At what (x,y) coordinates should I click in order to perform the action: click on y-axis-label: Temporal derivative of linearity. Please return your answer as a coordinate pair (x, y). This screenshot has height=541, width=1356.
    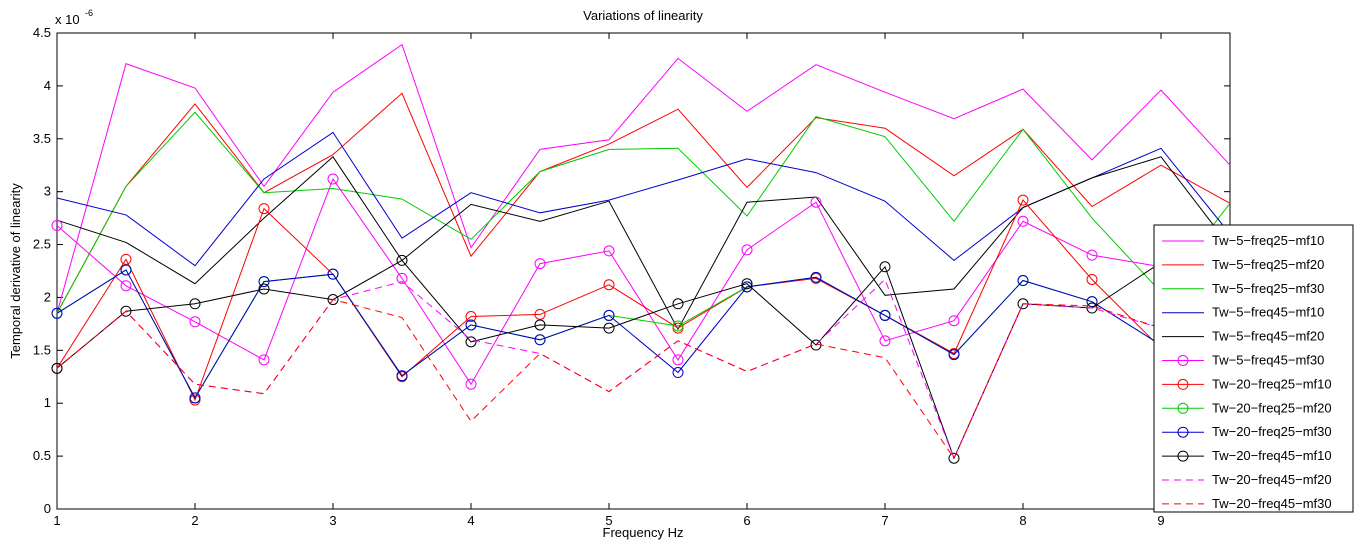
    Looking at the image, I should click on (15, 271).